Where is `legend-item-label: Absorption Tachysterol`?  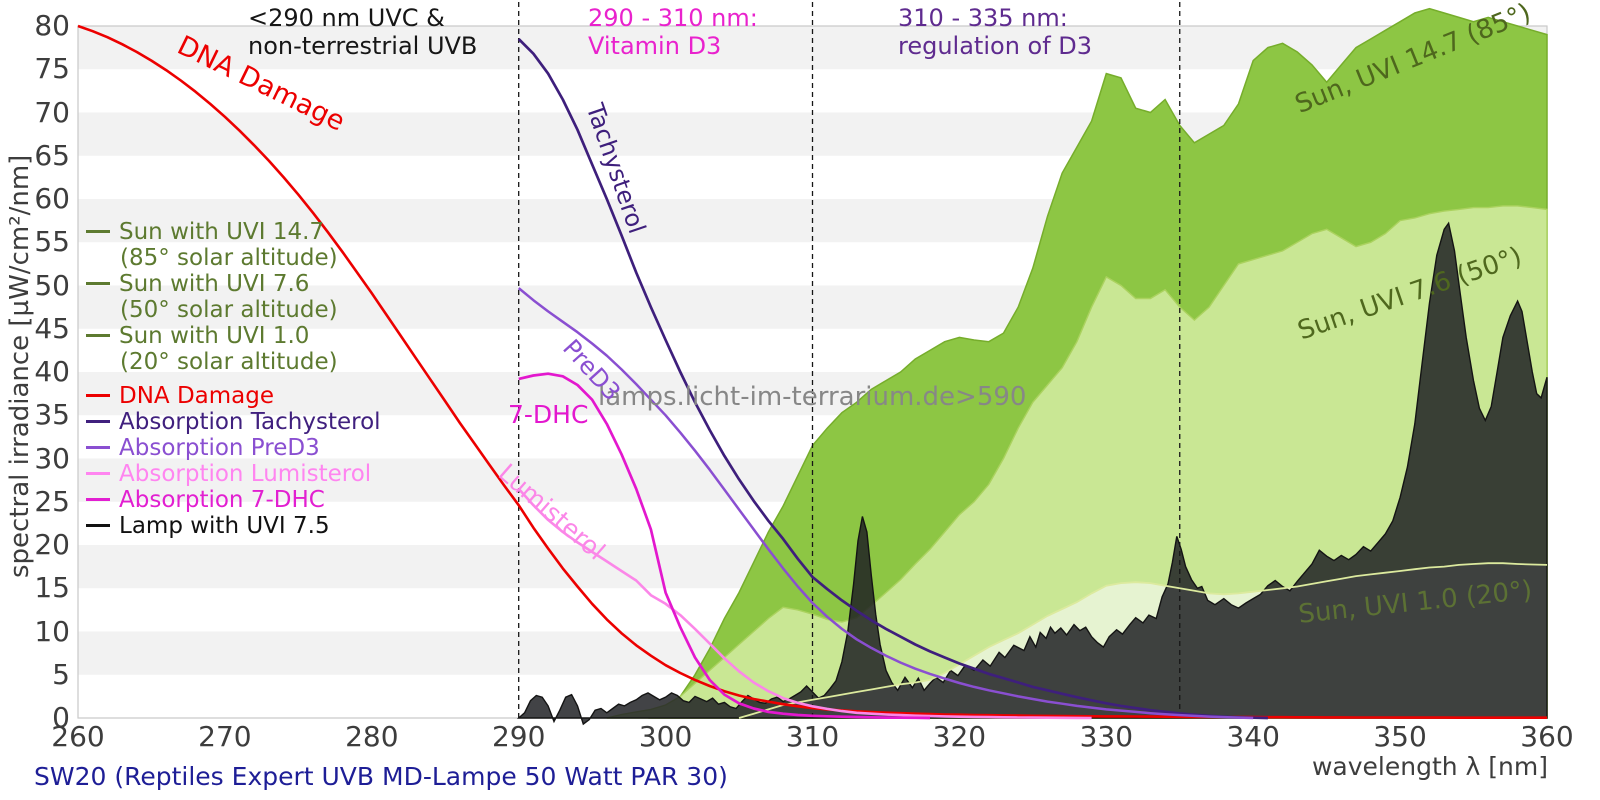
legend-item-label: Absorption Tachysterol is located at coordinates (250, 422).